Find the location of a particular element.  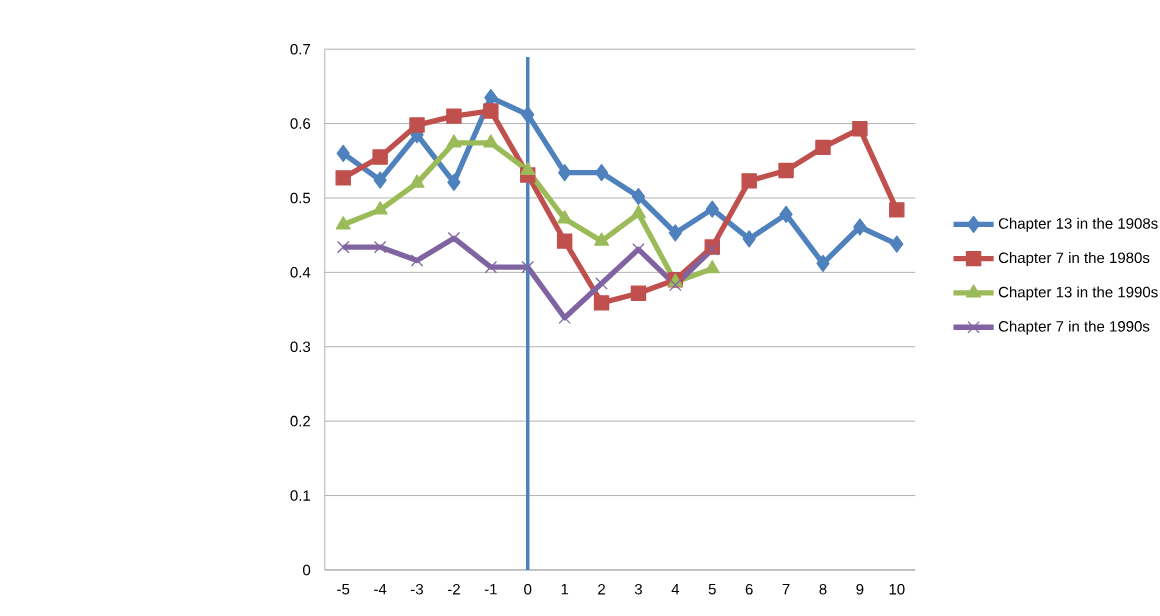

x-tick-label: 4 is located at coordinates (675, 589).